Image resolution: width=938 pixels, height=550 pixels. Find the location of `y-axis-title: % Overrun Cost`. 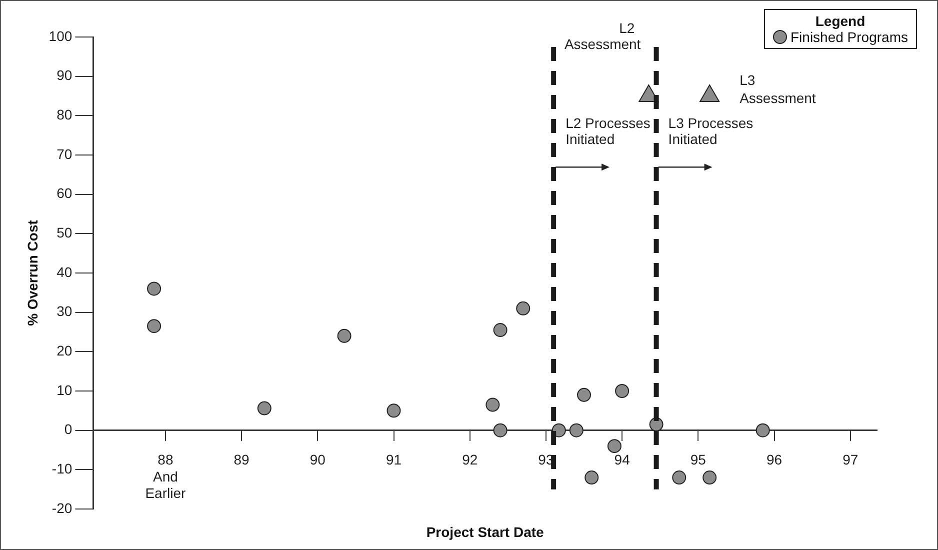

y-axis-title: % Overrun Cost is located at coordinates (32, 273).